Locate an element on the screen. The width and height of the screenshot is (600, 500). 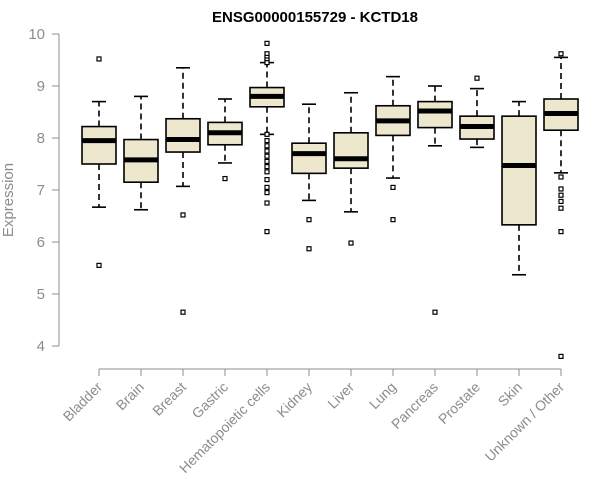
y-tick-label: 8 is located at coordinates (41, 138).